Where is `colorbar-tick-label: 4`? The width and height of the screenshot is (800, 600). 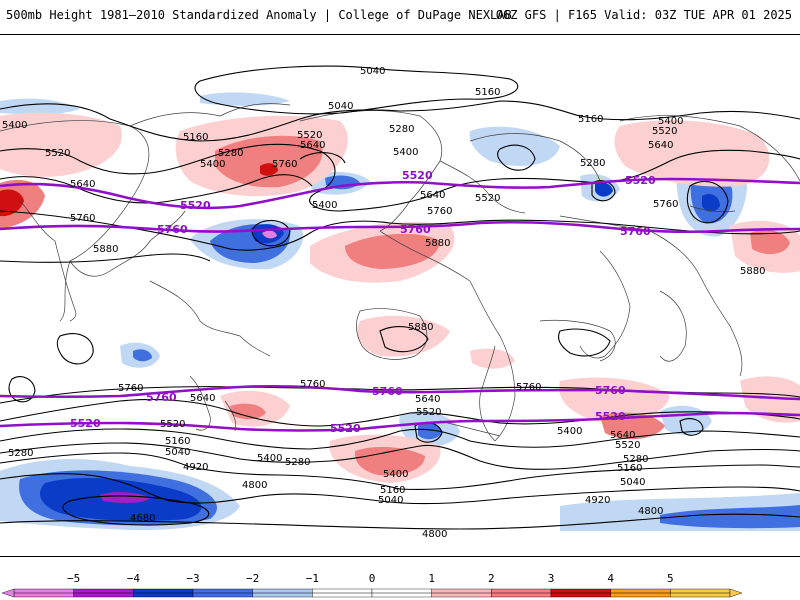
colorbar-tick-label: 4 is located at coordinates (610, 578).